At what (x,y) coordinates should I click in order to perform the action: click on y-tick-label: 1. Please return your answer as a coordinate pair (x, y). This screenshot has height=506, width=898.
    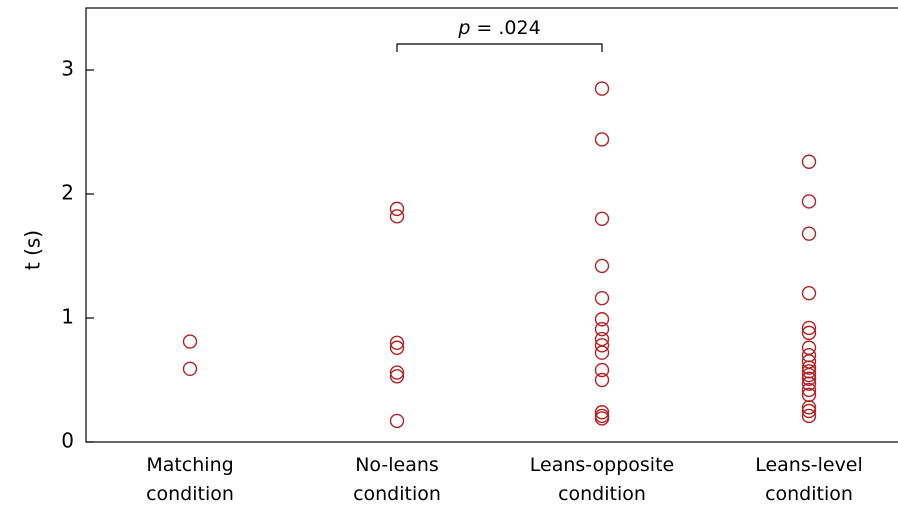
    Looking at the image, I should click on (67, 317).